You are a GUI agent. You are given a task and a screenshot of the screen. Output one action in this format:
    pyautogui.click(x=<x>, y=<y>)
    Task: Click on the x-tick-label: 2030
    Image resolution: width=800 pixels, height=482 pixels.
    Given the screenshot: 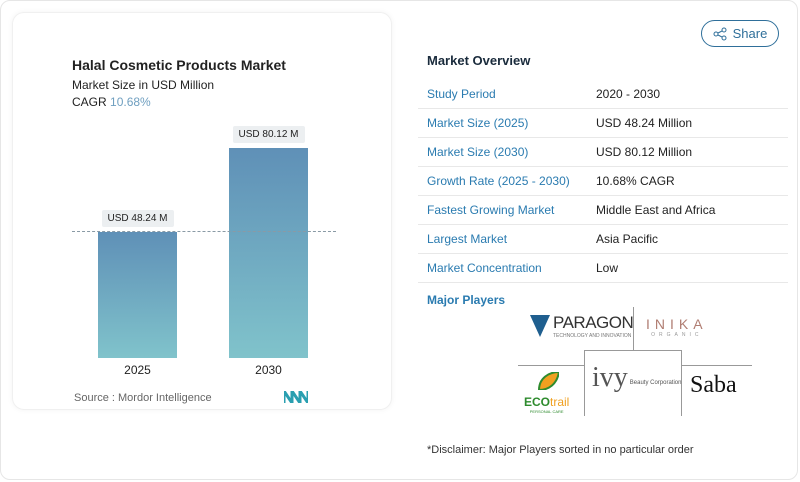 What is the action you would take?
    pyautogui.click(x=268, y=370)
    